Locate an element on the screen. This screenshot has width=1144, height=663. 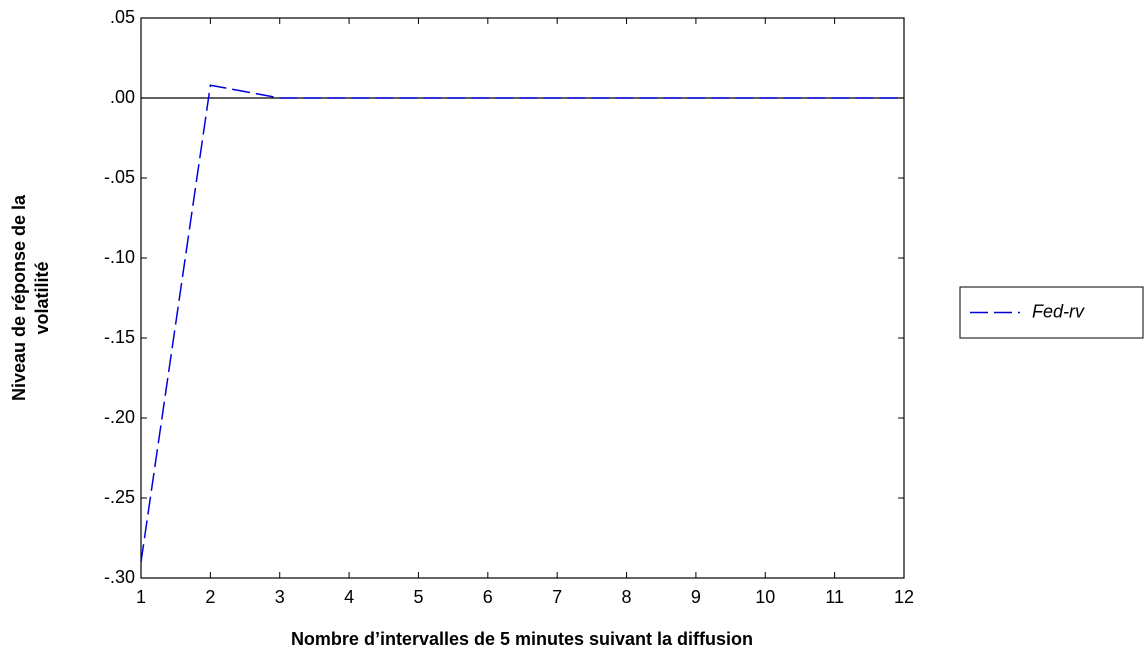
x-tick-label: 9 is located at coordinates (696, 597).